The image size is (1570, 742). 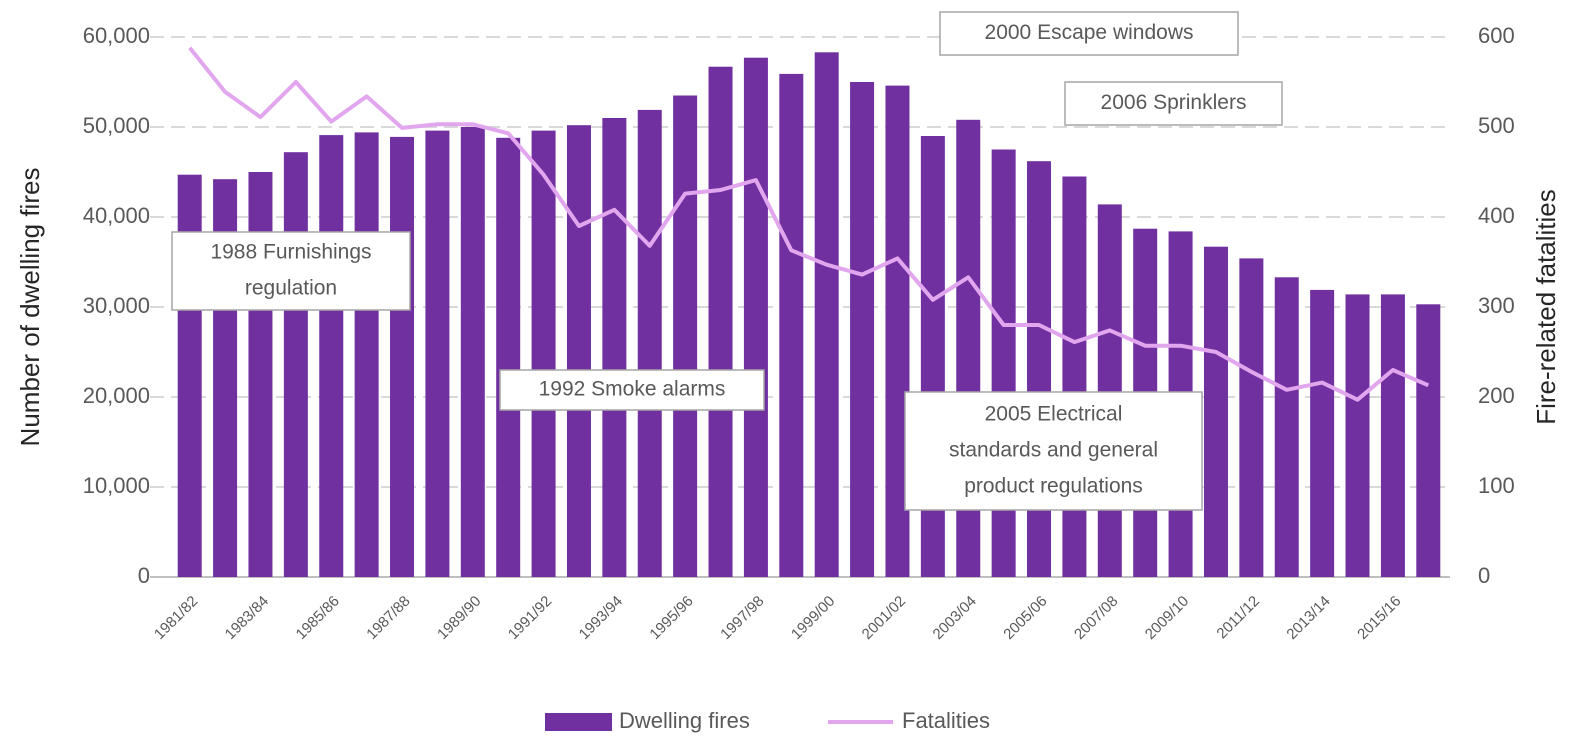 I want to click on y2-tick-label: 200, so click(x=1496, y=395).